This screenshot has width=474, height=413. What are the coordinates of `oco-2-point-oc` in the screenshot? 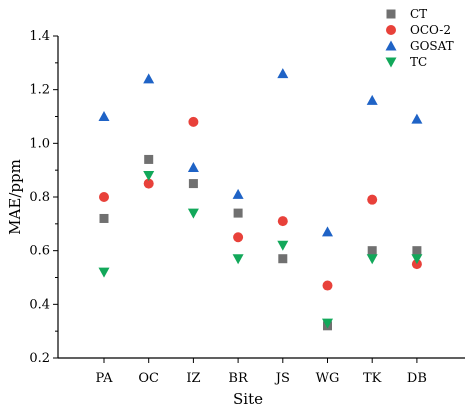 It's located at (148, 183).